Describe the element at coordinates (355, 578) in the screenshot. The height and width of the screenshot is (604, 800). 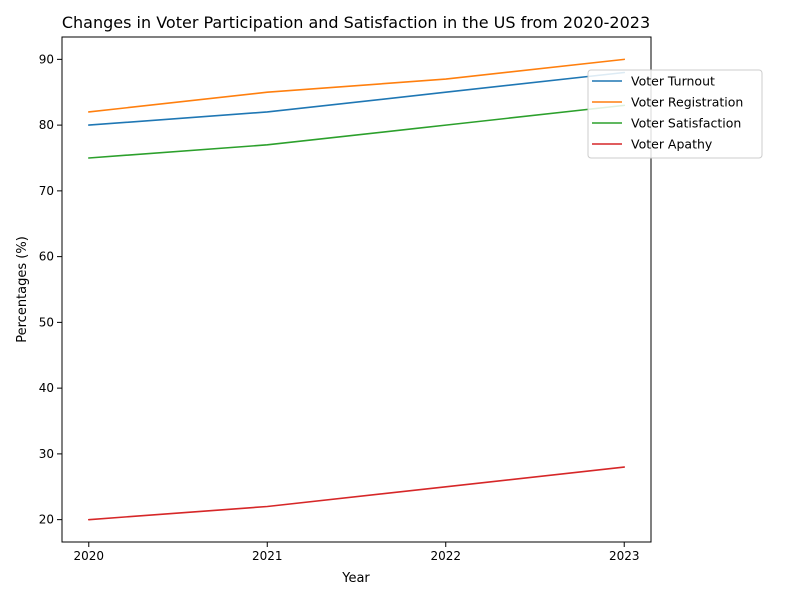
I see `x-axis-label: Year` at that location.